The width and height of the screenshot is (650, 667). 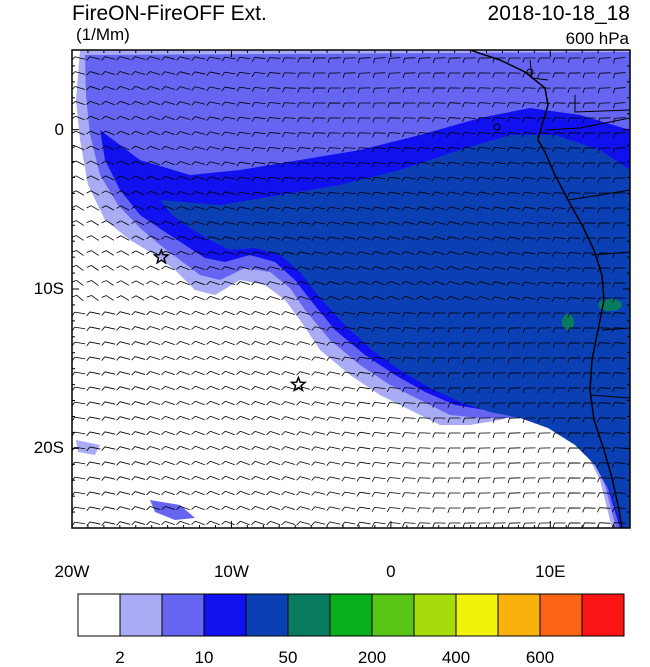 What do you see at coordinates (597, 38) in the screenshot?
I see `pressure-level-label: 600 hPa` at bounding box center [597, 38].